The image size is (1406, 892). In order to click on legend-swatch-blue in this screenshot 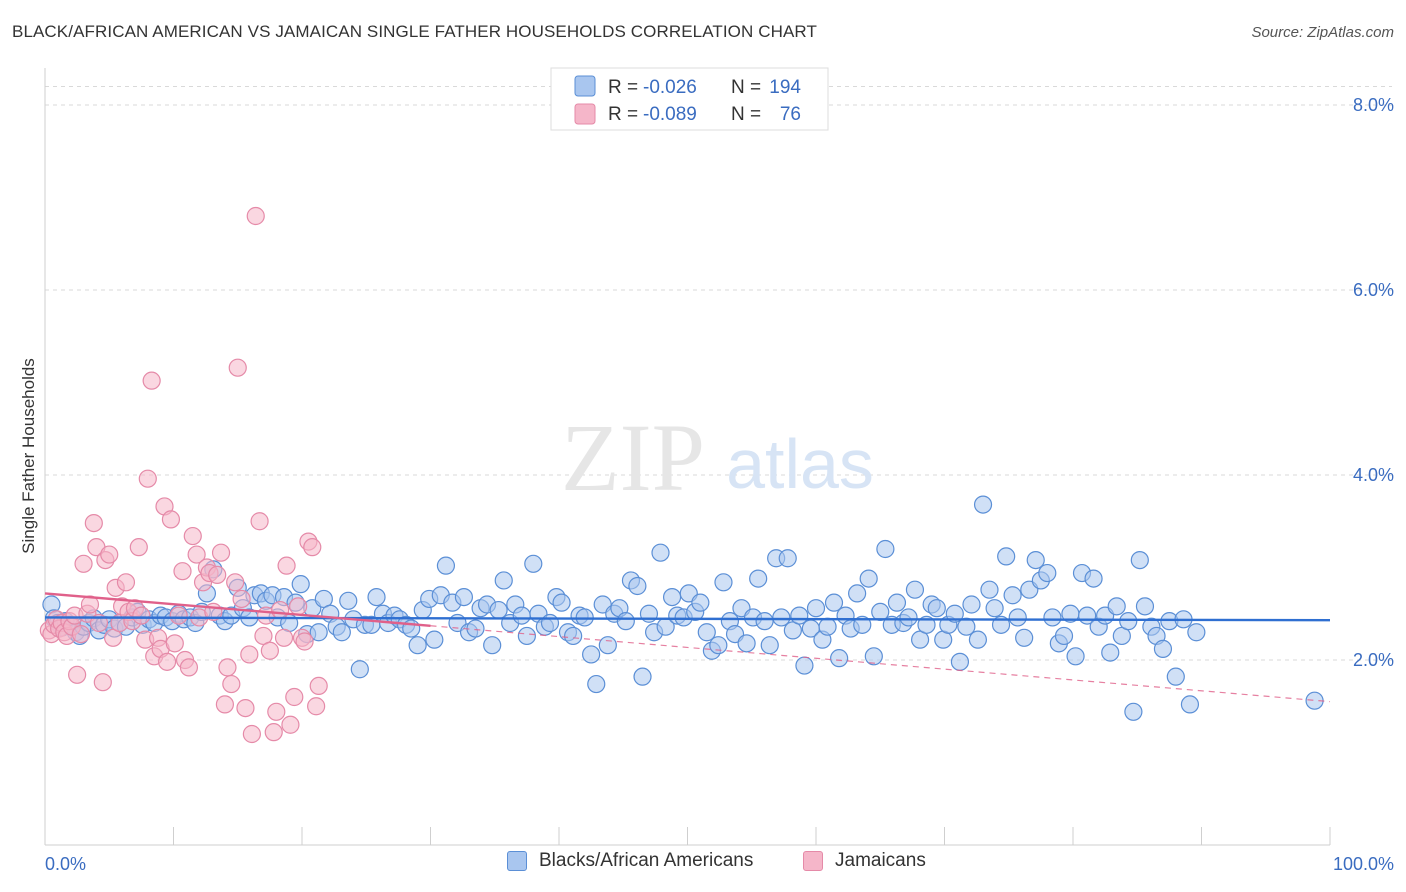, I will do `click(585, 86)`.